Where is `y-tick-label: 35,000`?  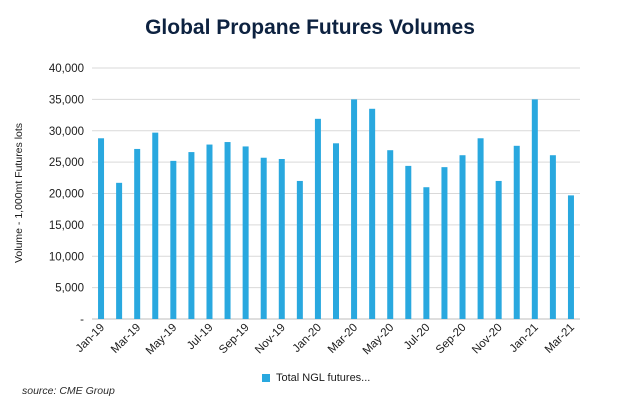
y-tick-label: 35,000 is located at coordinates (66, 100).